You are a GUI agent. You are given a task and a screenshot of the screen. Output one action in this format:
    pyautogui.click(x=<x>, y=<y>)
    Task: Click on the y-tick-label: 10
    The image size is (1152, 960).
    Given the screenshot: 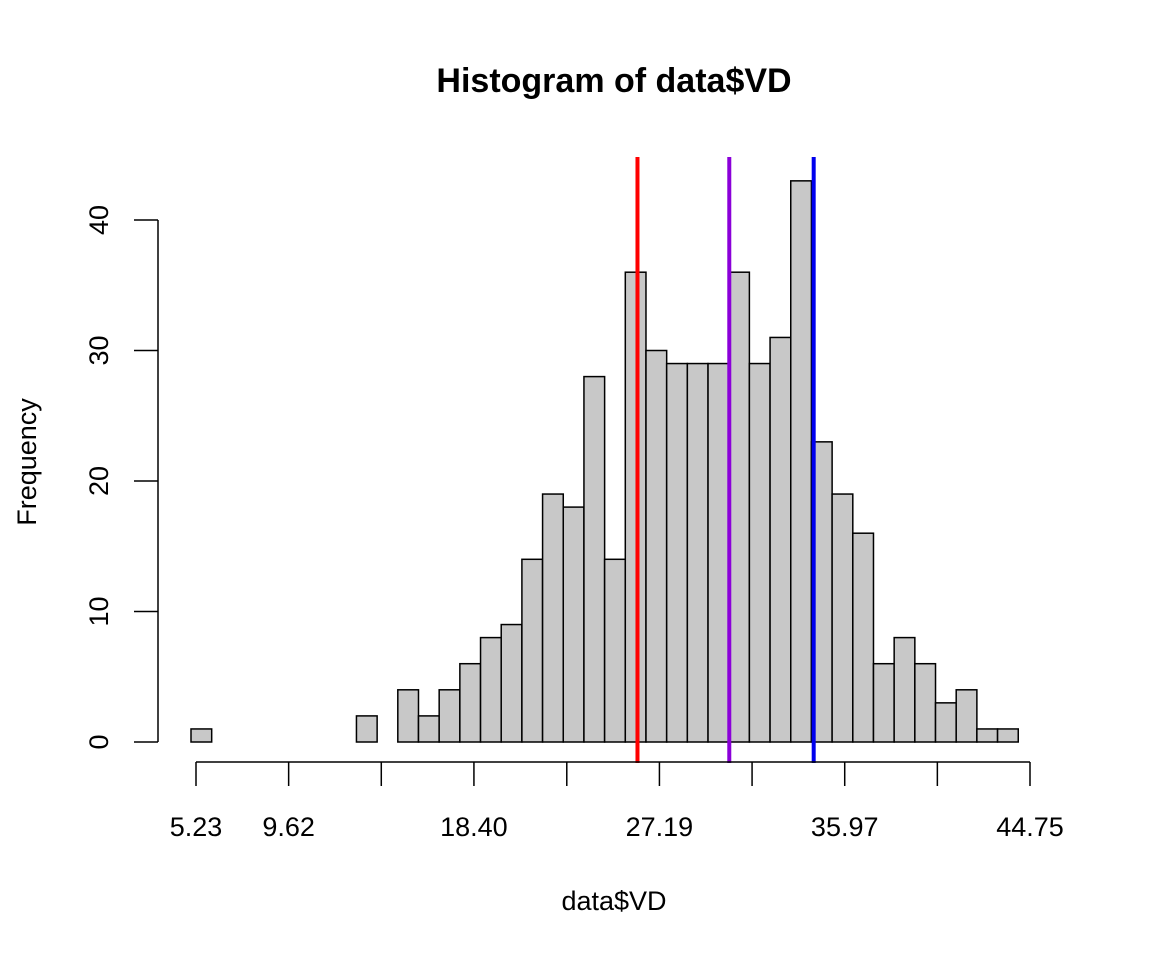 What is the action you would take?
    pyautogui.click(x=99, y=611)
    